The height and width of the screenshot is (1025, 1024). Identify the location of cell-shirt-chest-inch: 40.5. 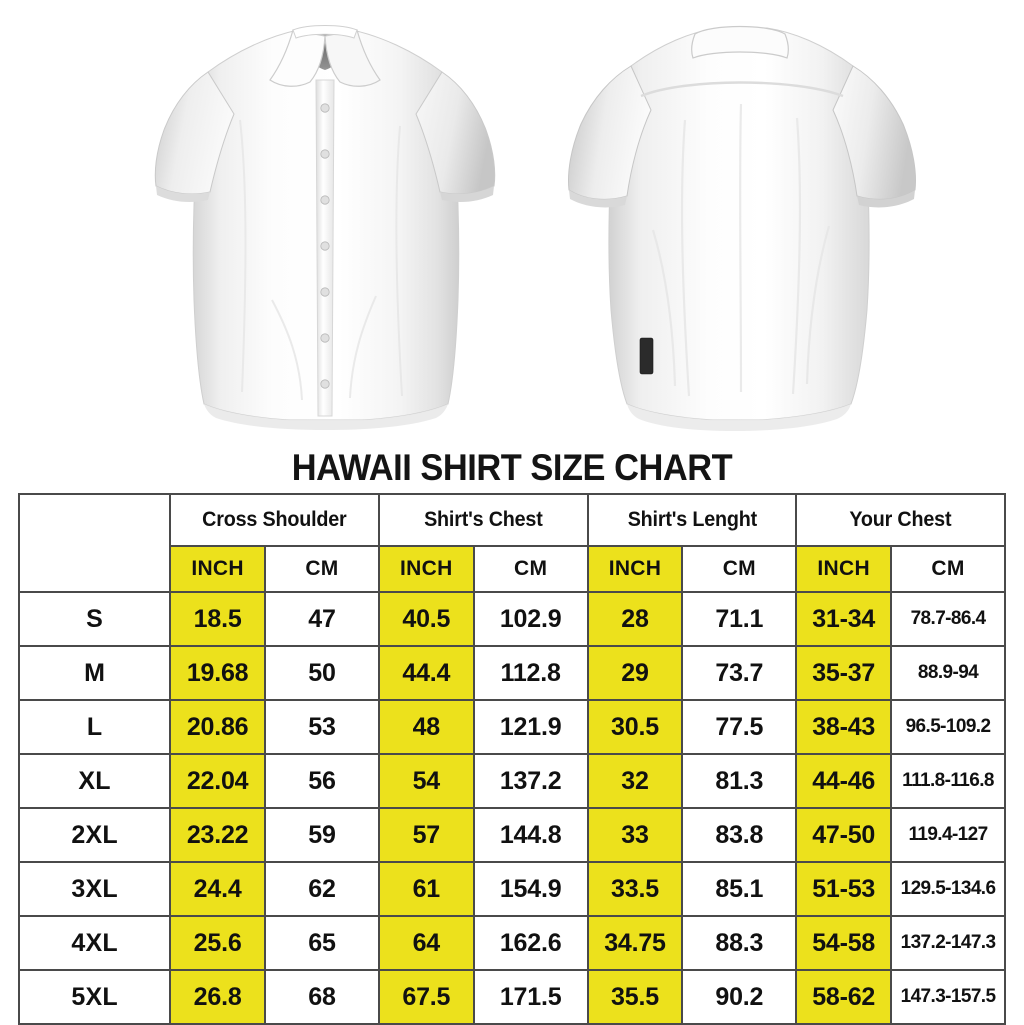
(426, 619).